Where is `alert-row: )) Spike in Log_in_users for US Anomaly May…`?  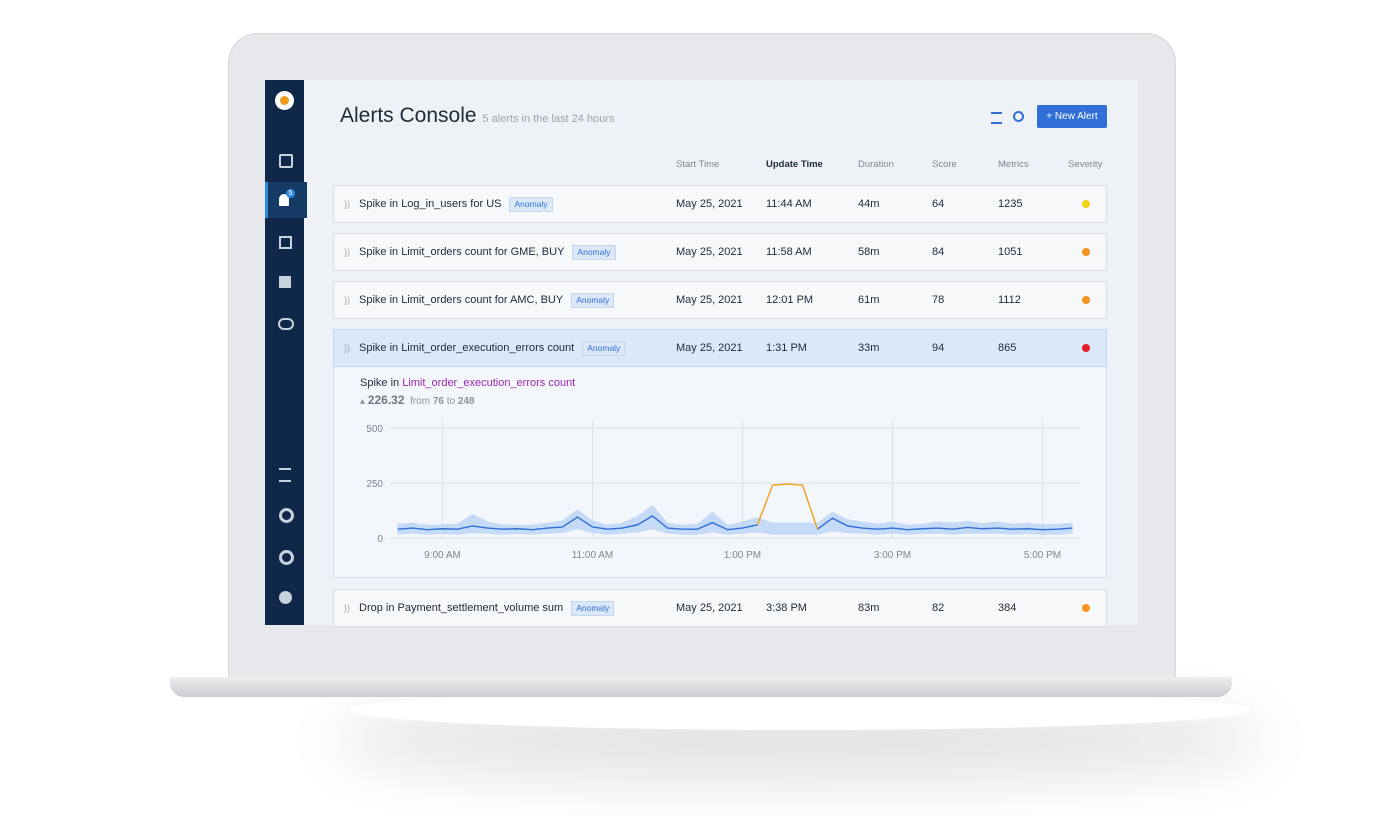
alert-row: )) Spike in Log_in_users for US Anomaly May… is located at coordinates (720, 204).